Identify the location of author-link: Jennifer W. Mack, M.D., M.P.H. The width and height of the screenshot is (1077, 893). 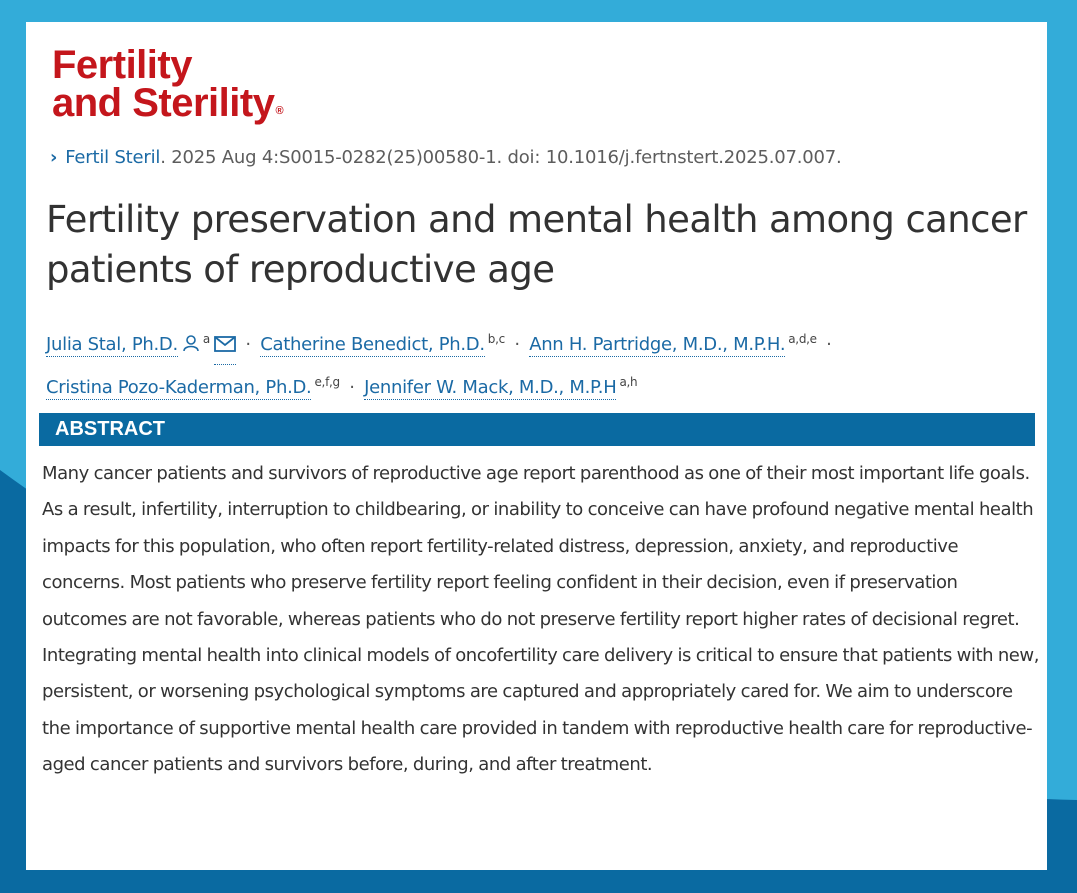
(490, 388).